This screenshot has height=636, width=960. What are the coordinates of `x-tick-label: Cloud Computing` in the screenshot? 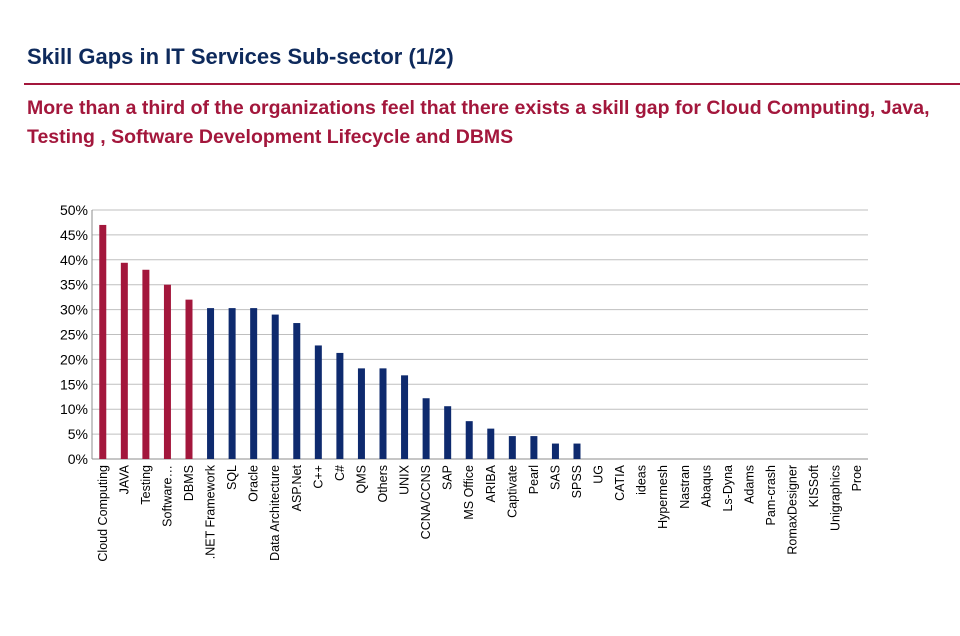 It's located at (103, 513).